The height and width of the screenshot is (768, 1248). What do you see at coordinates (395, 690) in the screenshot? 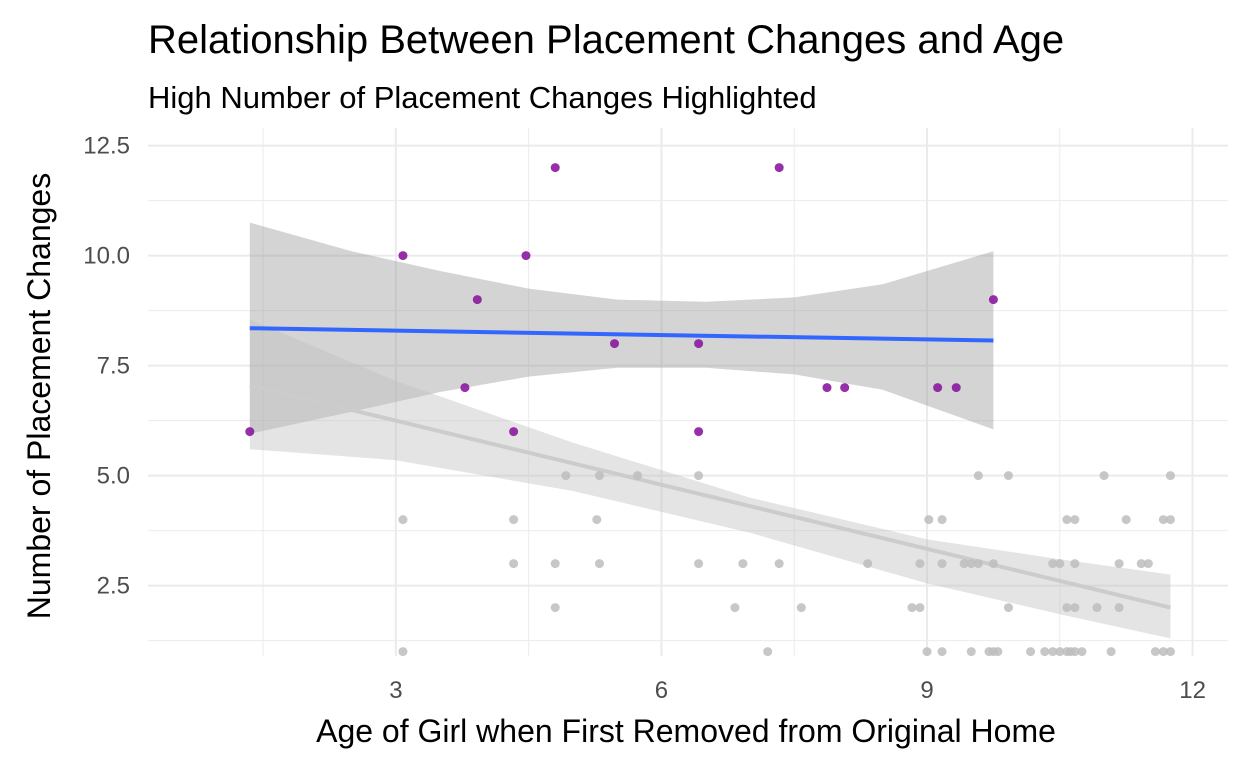
I see `x-tick-label: 3` at bounding box center [395, 690].